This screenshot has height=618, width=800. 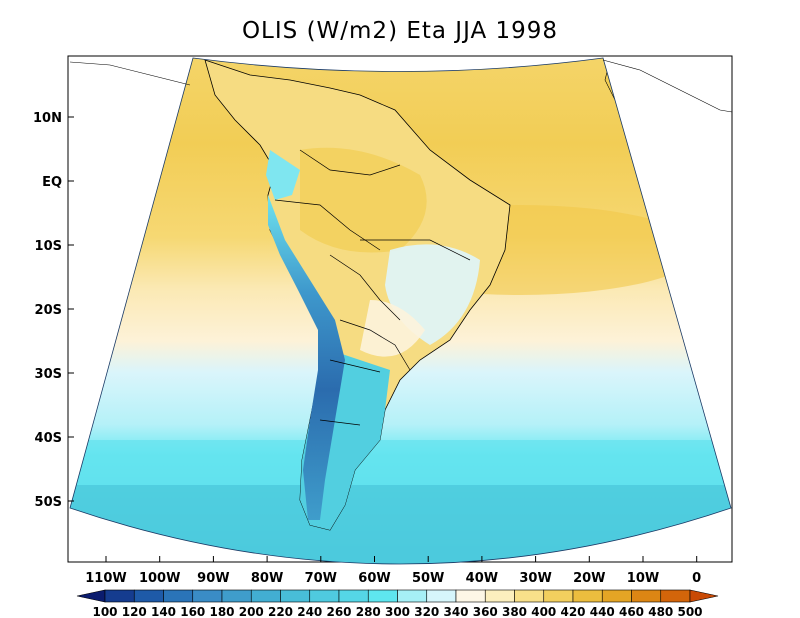 I want to click on colorbar-label: 260, so click(x=338, y=611).